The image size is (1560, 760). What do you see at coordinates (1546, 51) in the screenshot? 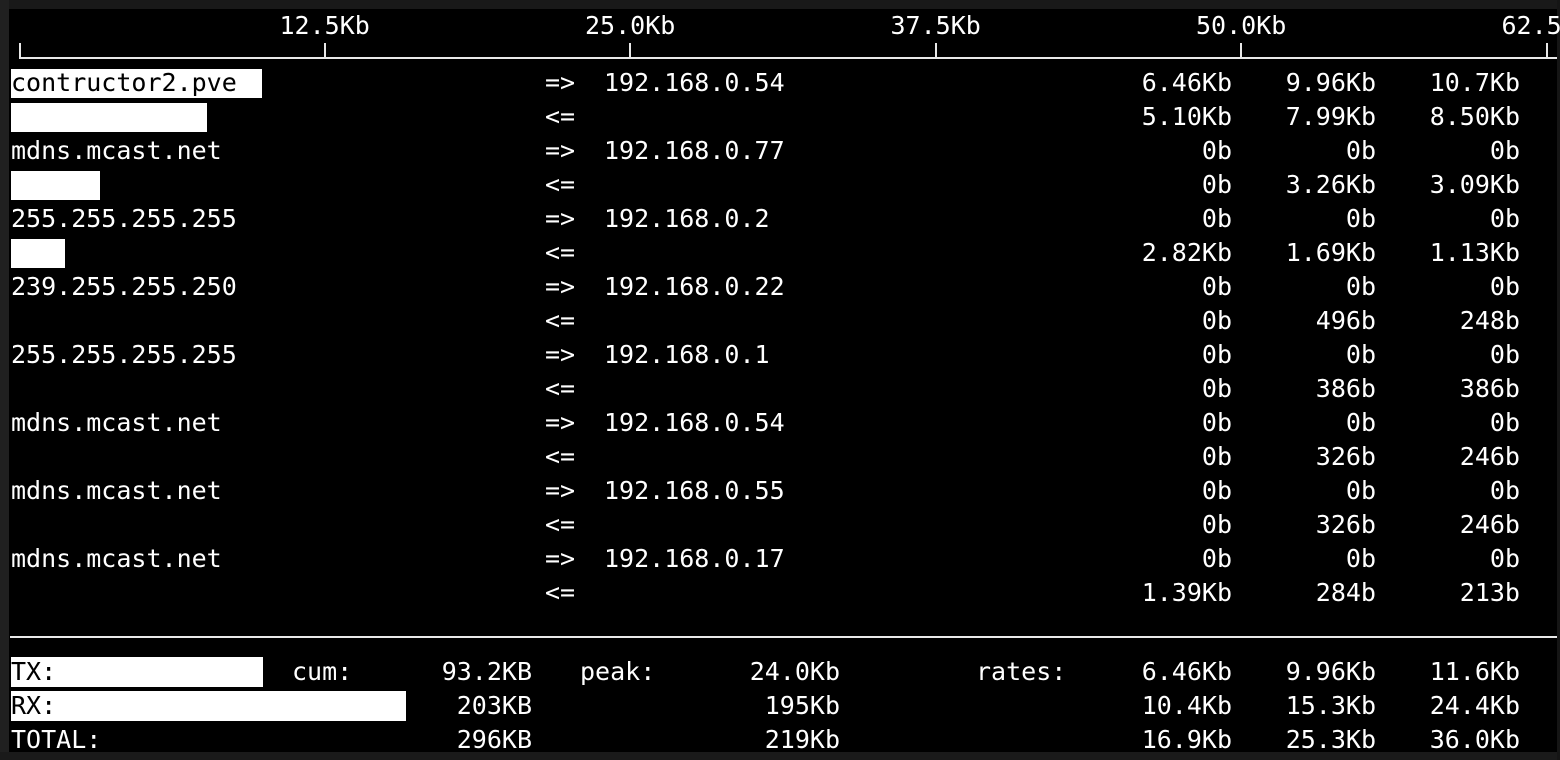
I see `scale-tick-62.5Kb` at bounding box center [1546, 51].